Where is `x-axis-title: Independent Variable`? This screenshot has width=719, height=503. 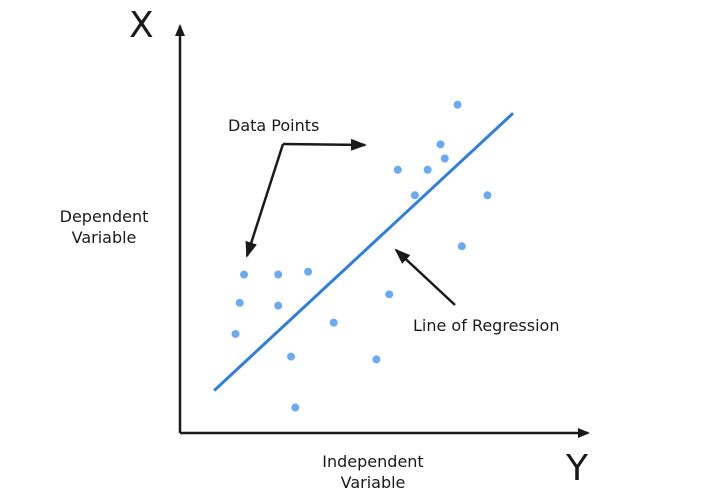
x-axis-title: Independent Variable is located at coordinates (373, 472).